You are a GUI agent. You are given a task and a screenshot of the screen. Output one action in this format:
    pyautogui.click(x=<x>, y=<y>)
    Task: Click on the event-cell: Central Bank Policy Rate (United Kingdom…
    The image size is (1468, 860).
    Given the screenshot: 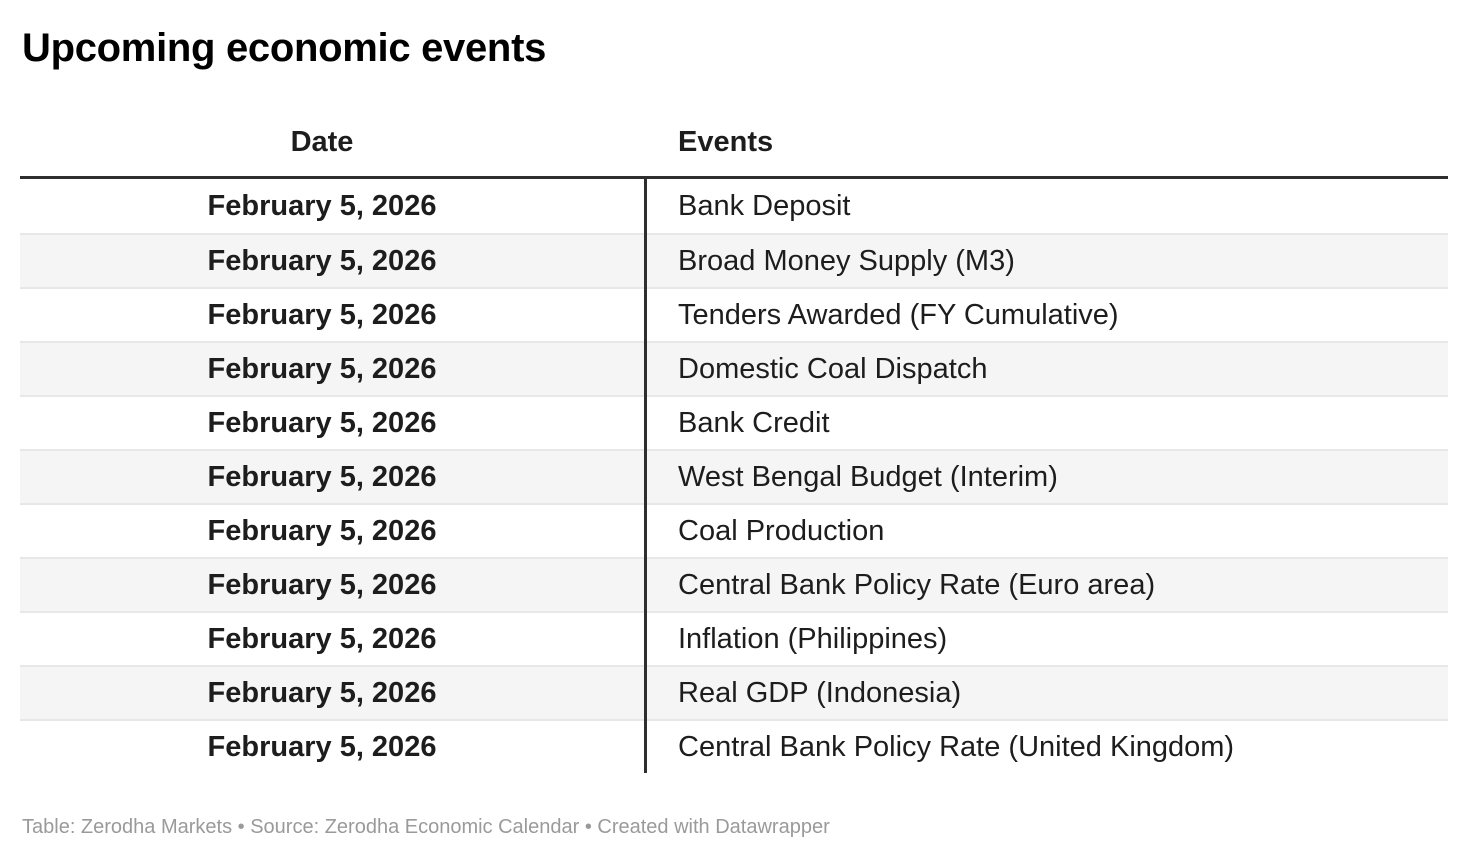 What is the action you would take?
    pyautogui.click(x=956, y=746)
    